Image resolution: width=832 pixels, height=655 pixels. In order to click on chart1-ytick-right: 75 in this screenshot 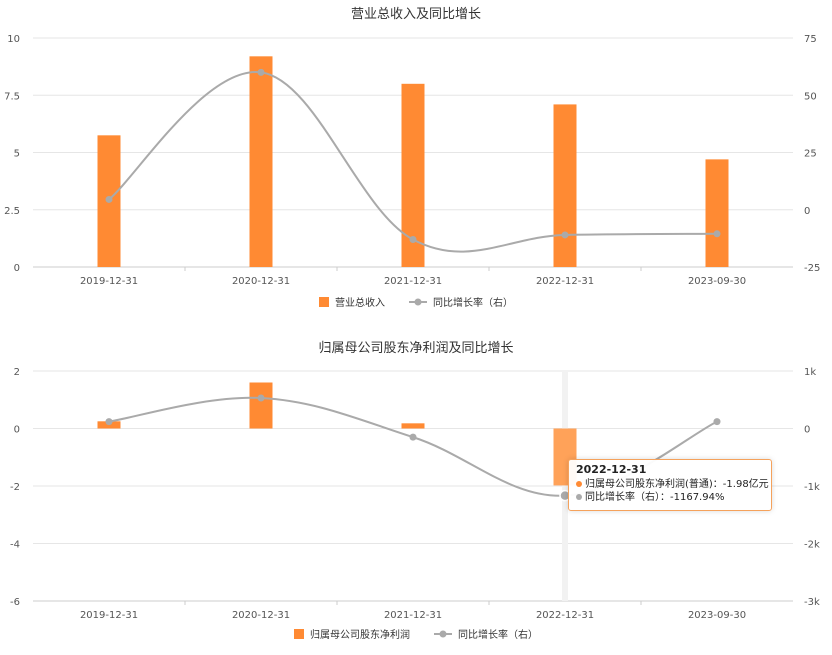, I will do `click(810, 39)`.